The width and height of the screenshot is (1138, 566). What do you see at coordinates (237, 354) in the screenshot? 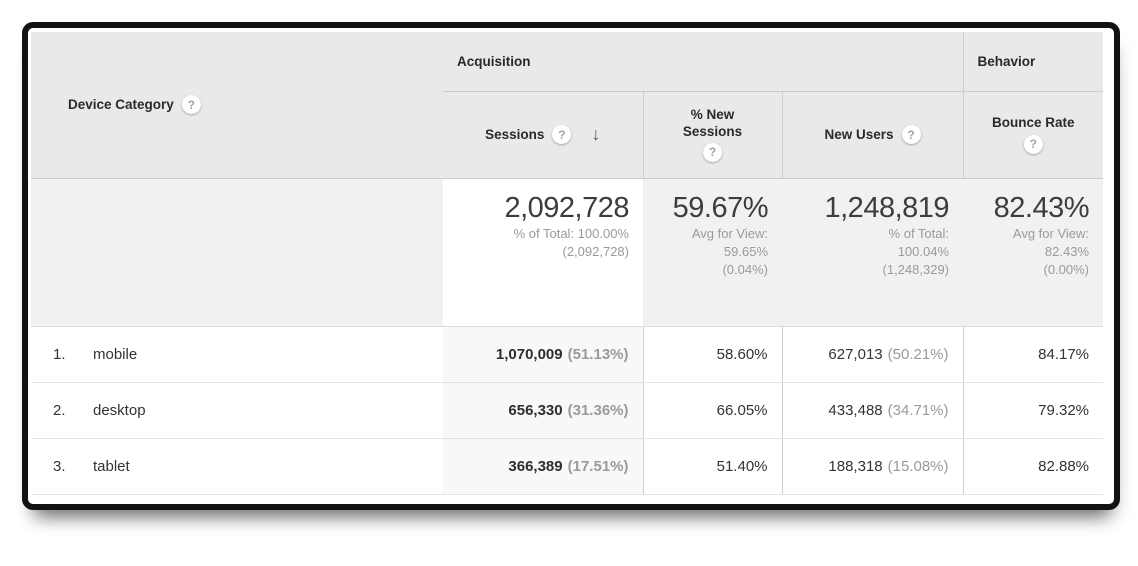
I see `device-name-cell: 1. mobile` at bounding box center [237, 354].